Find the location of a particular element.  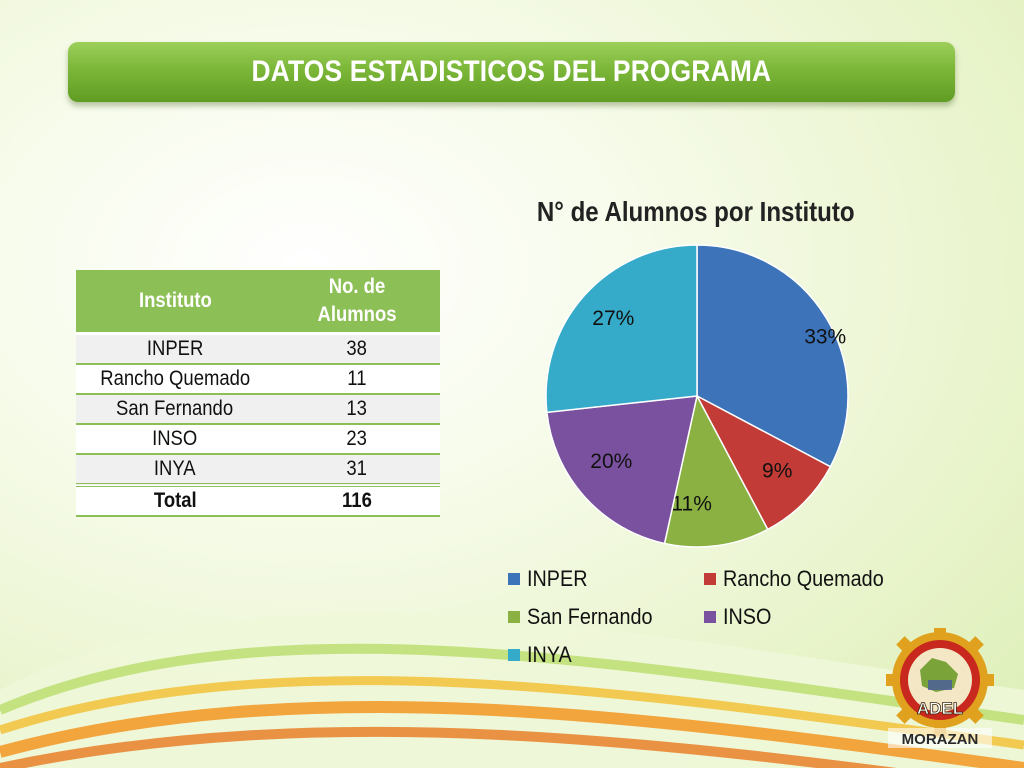

cell-alumnos: 31 is located at coordinates (357, 470).